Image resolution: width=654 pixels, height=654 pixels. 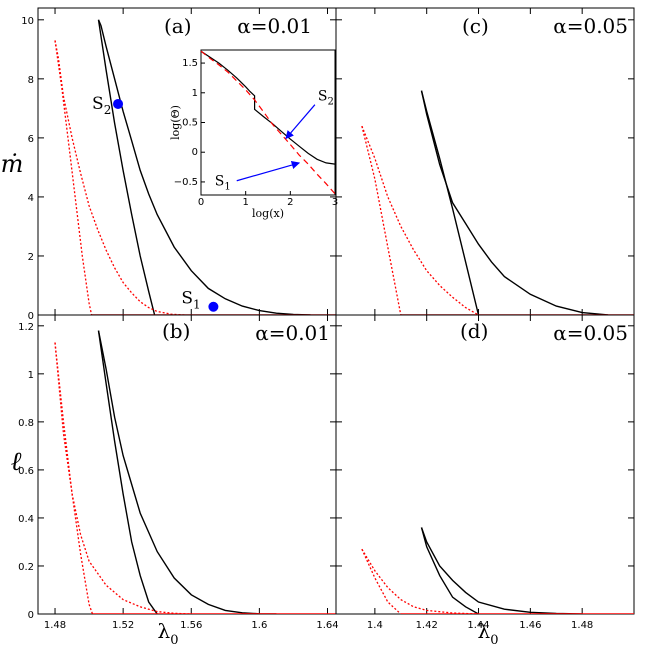 What do you see at coordinates (488, 633) in the screenshot?
I see `x-axis-label-right: λ0` at bounding box center [488, 633].